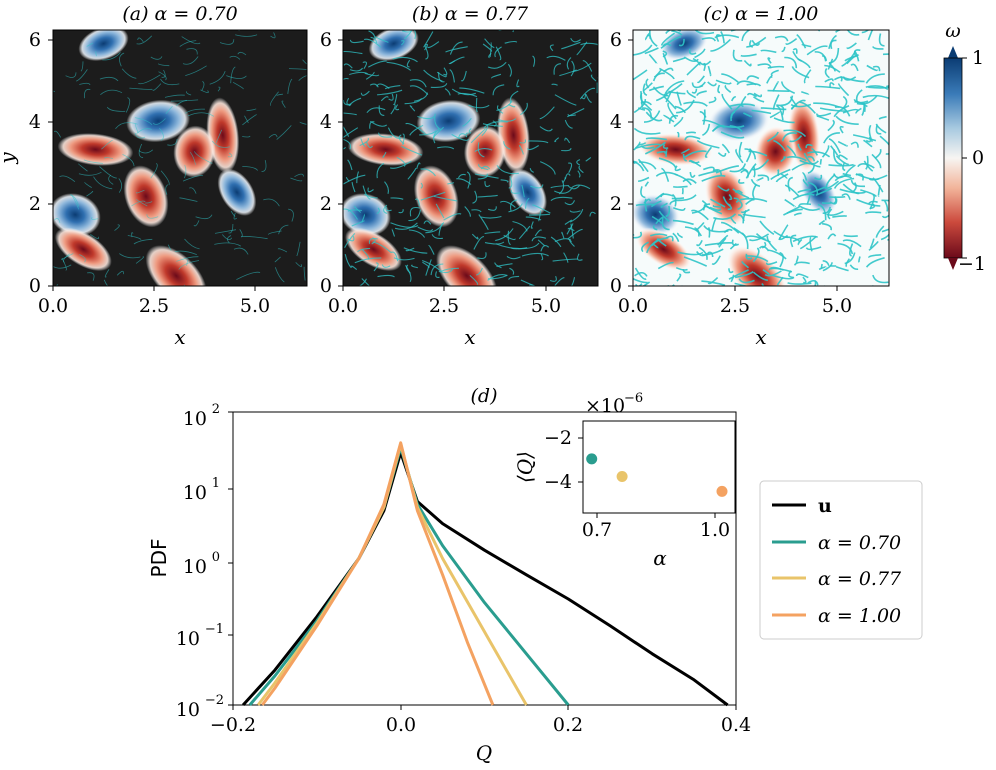 The height and width of the screenshot is (770, 996). What do you see at coordinates (35, 40) in the screenshot?
I see `panel-a-ytick: 6` at bounding box center [35, 40].